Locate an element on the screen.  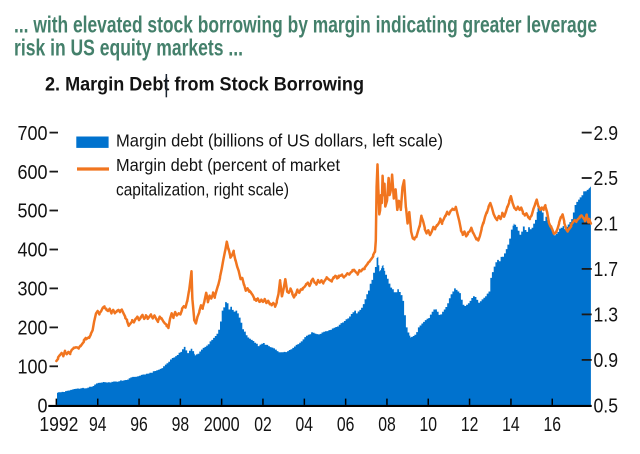
svg-text: 14 is located at coordinates (511, 425).